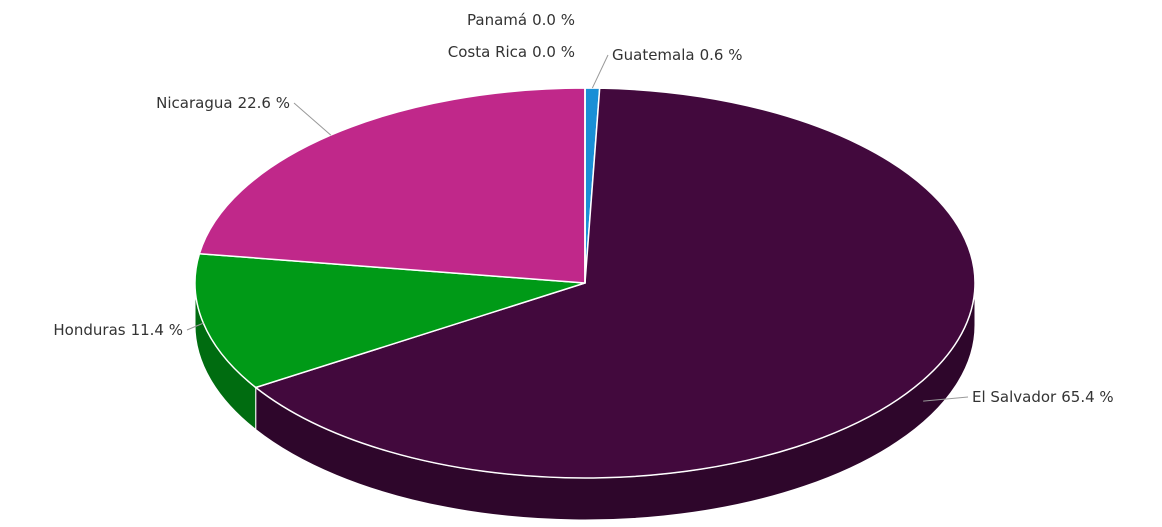 This screenshot has height=527, width=1162. Describe the element at coordinates (487, 52) in the screenshot. I see `category-name: Costa Rica` at that location.